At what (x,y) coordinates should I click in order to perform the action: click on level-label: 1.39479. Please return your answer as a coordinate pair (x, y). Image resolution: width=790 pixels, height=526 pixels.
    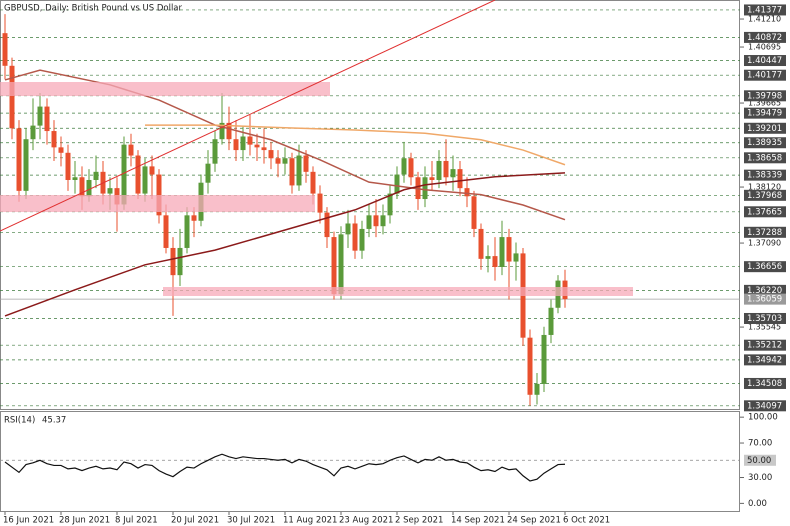
    Looking at the image, I should click on (764, 114).